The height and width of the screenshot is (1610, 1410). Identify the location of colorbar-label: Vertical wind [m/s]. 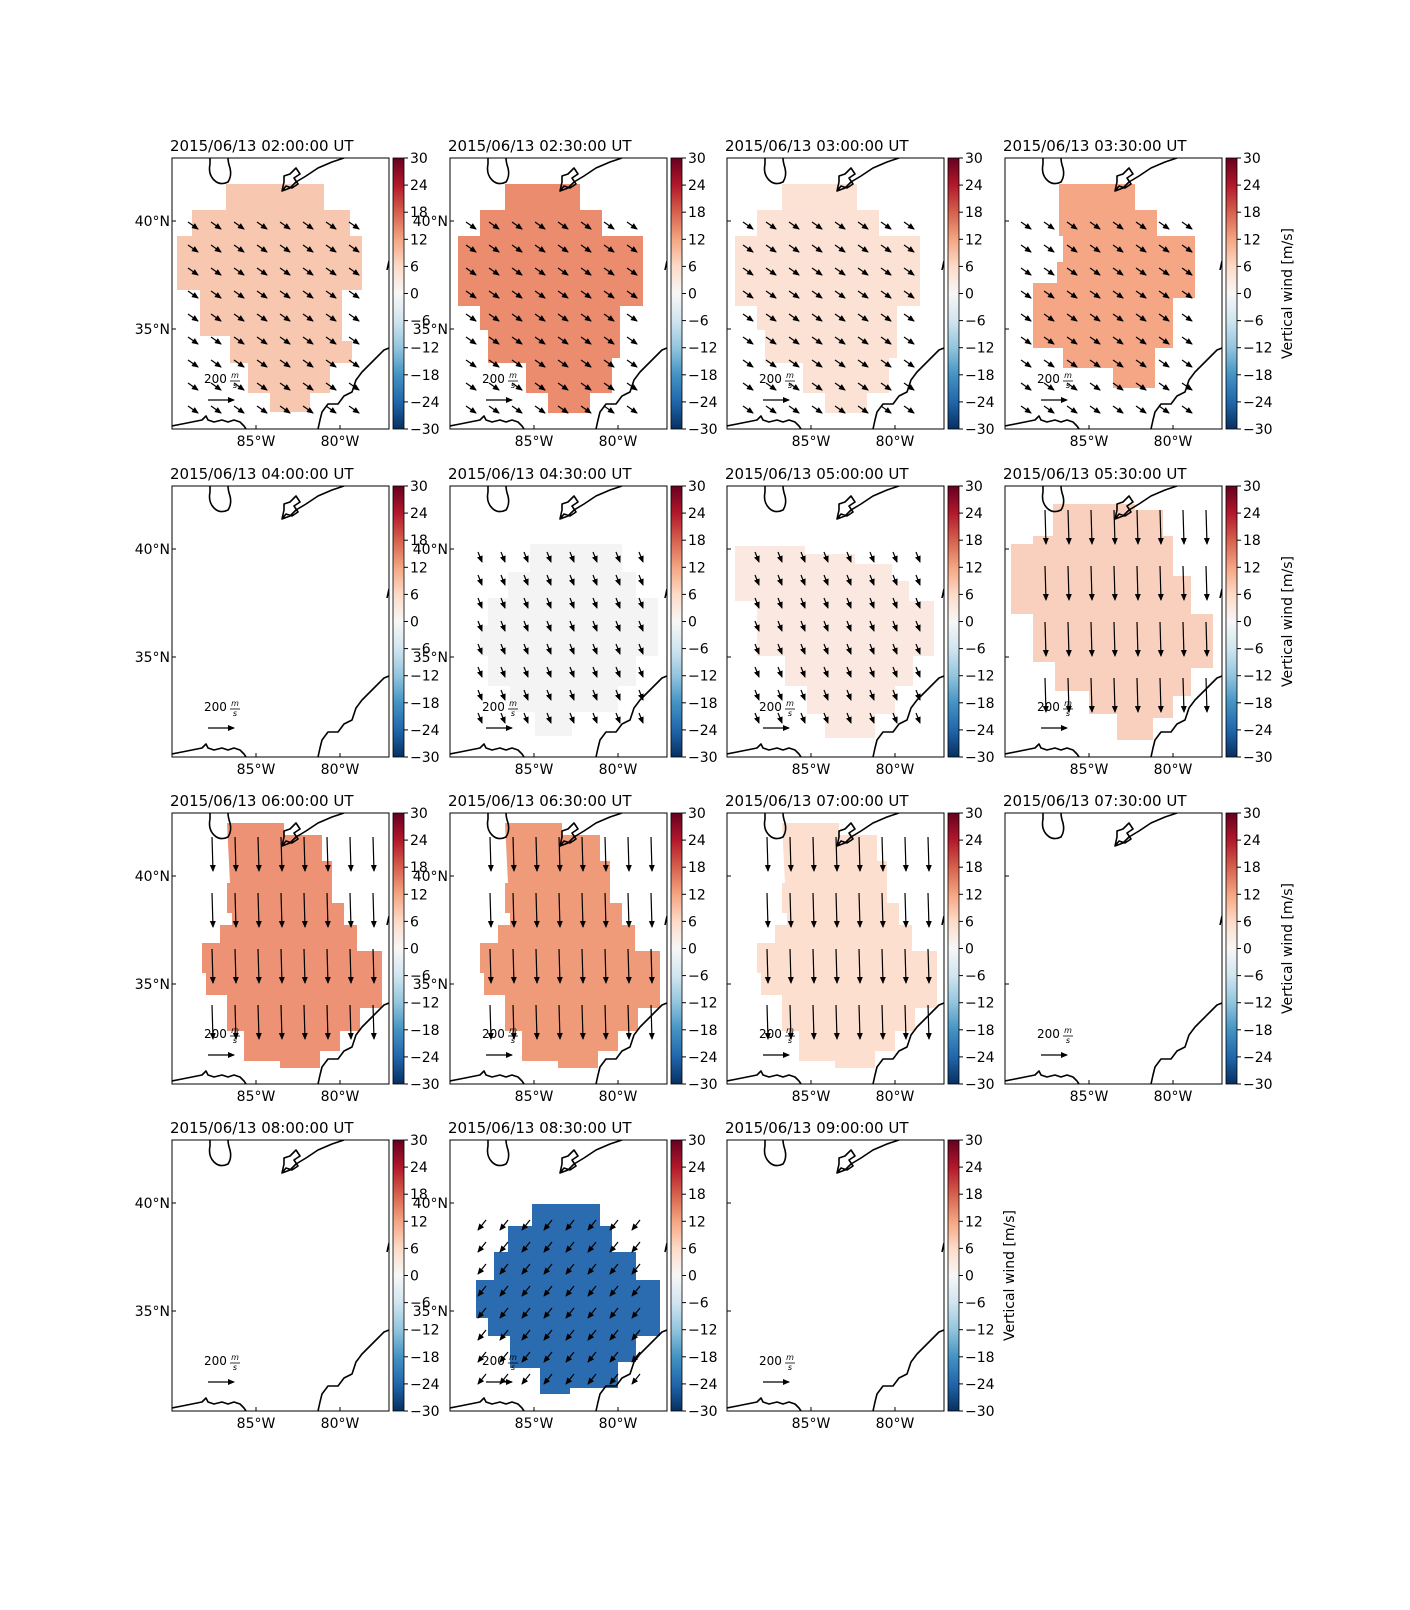
(1288, 621).